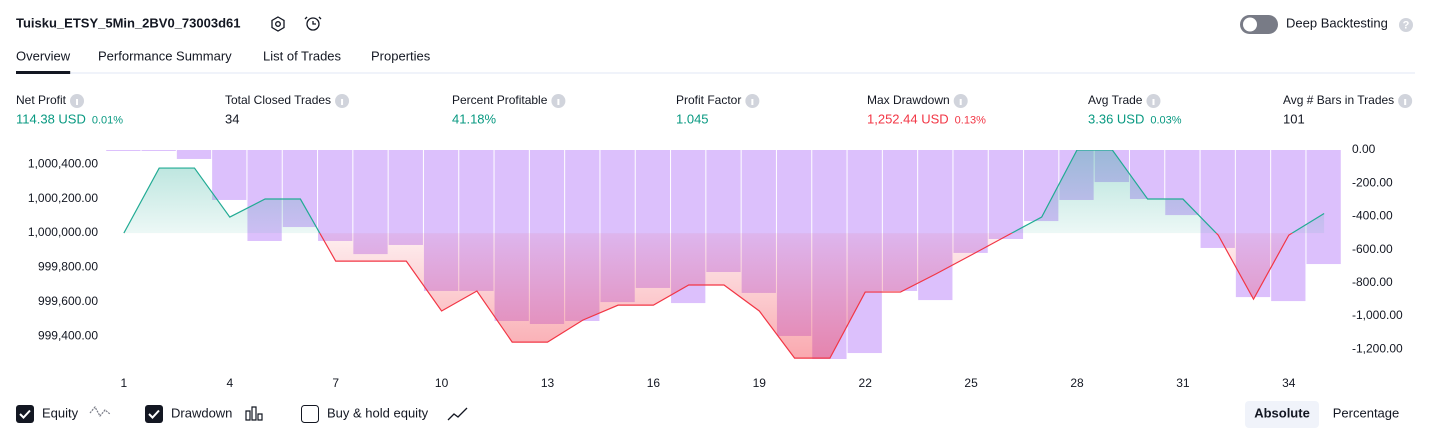 The height and width of the screenshot is (438, 1431). Describe the element at coordinates (1289, 383) in the screenshot. I see `x-tick-label: 34` at that location.